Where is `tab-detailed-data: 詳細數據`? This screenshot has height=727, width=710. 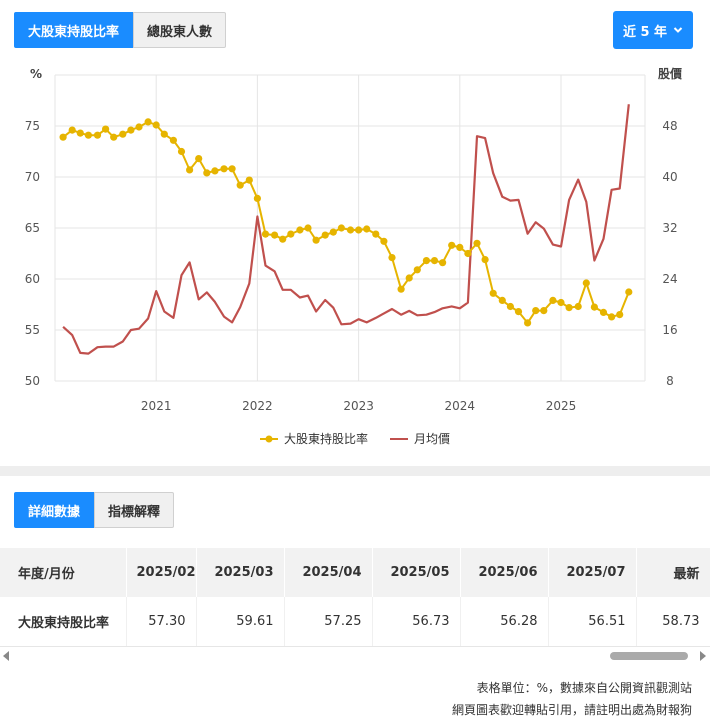 tab-detailed-data: 詳細數據 is located at coordinates (54, 510).